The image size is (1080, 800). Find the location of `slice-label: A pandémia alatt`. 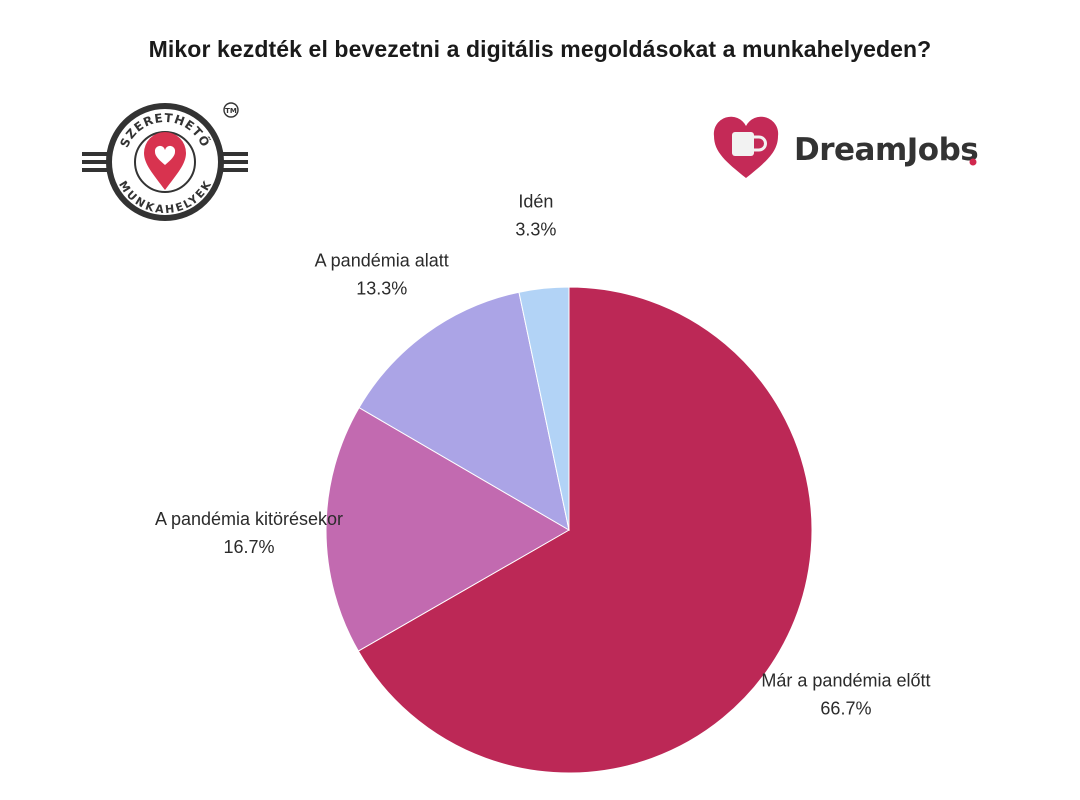

slice-label: A pandémia alatt is located at coordinates (382, 261).